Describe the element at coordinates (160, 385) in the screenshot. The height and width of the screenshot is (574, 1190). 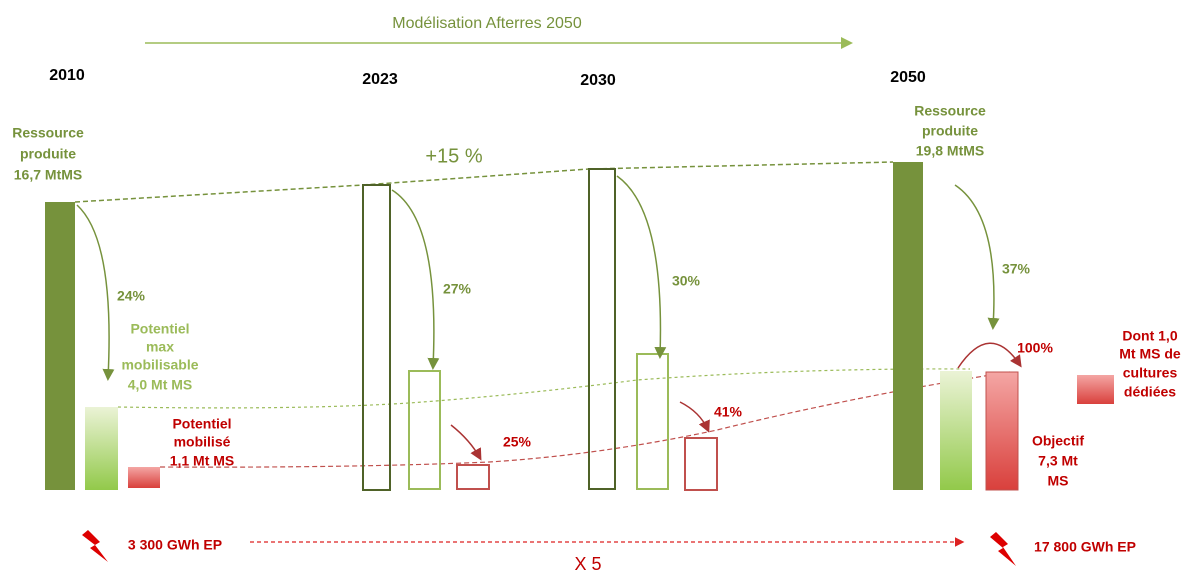
I see `label: 4,0 Mt MS` at that location.